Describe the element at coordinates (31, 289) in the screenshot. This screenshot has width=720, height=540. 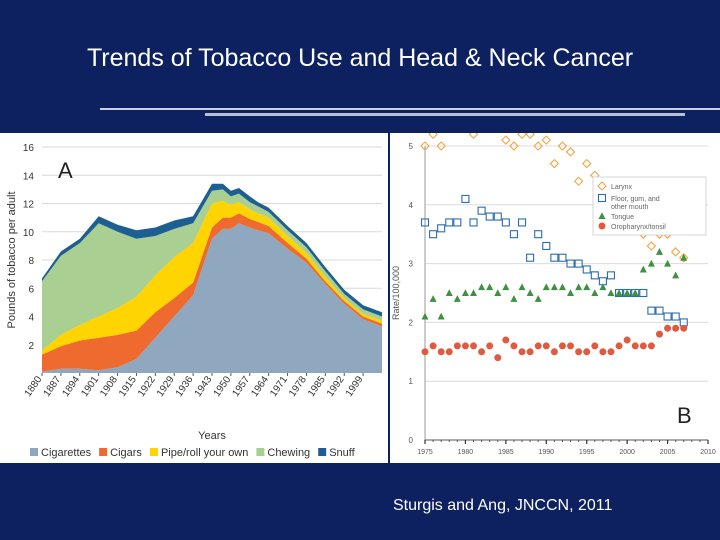
I see `y-tick-label-a: 6` at that location.